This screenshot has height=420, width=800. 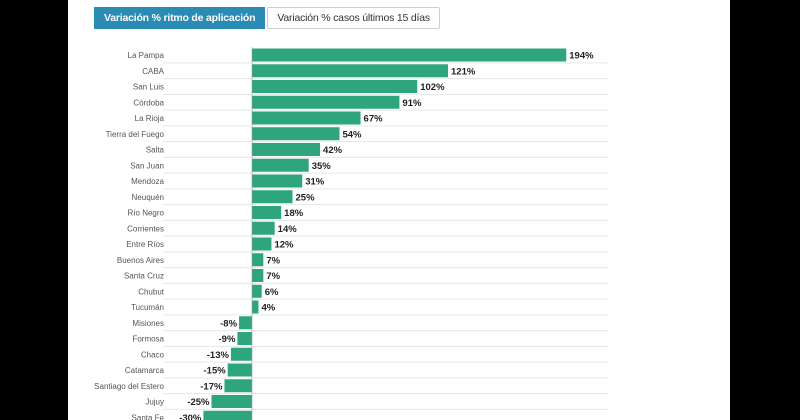 I want to click on category-label: Formosa, so click(x=148, y=339).